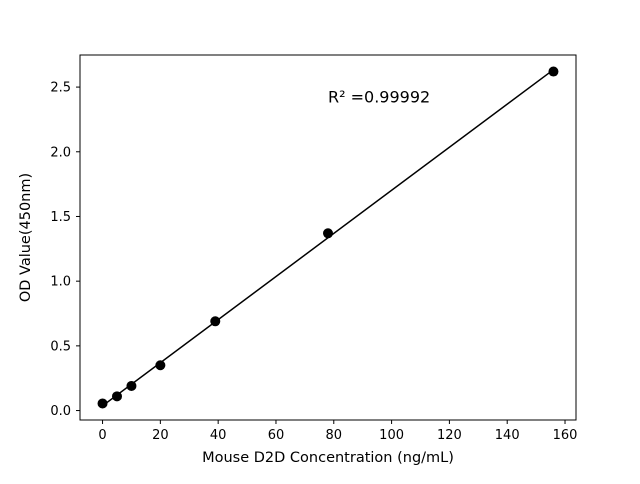 The image size is (640, 484). What do you see at coordinates (449, 435) in the screenshot?
I see `x-axis-tick-label: 120` at bounding box center [449, 435].